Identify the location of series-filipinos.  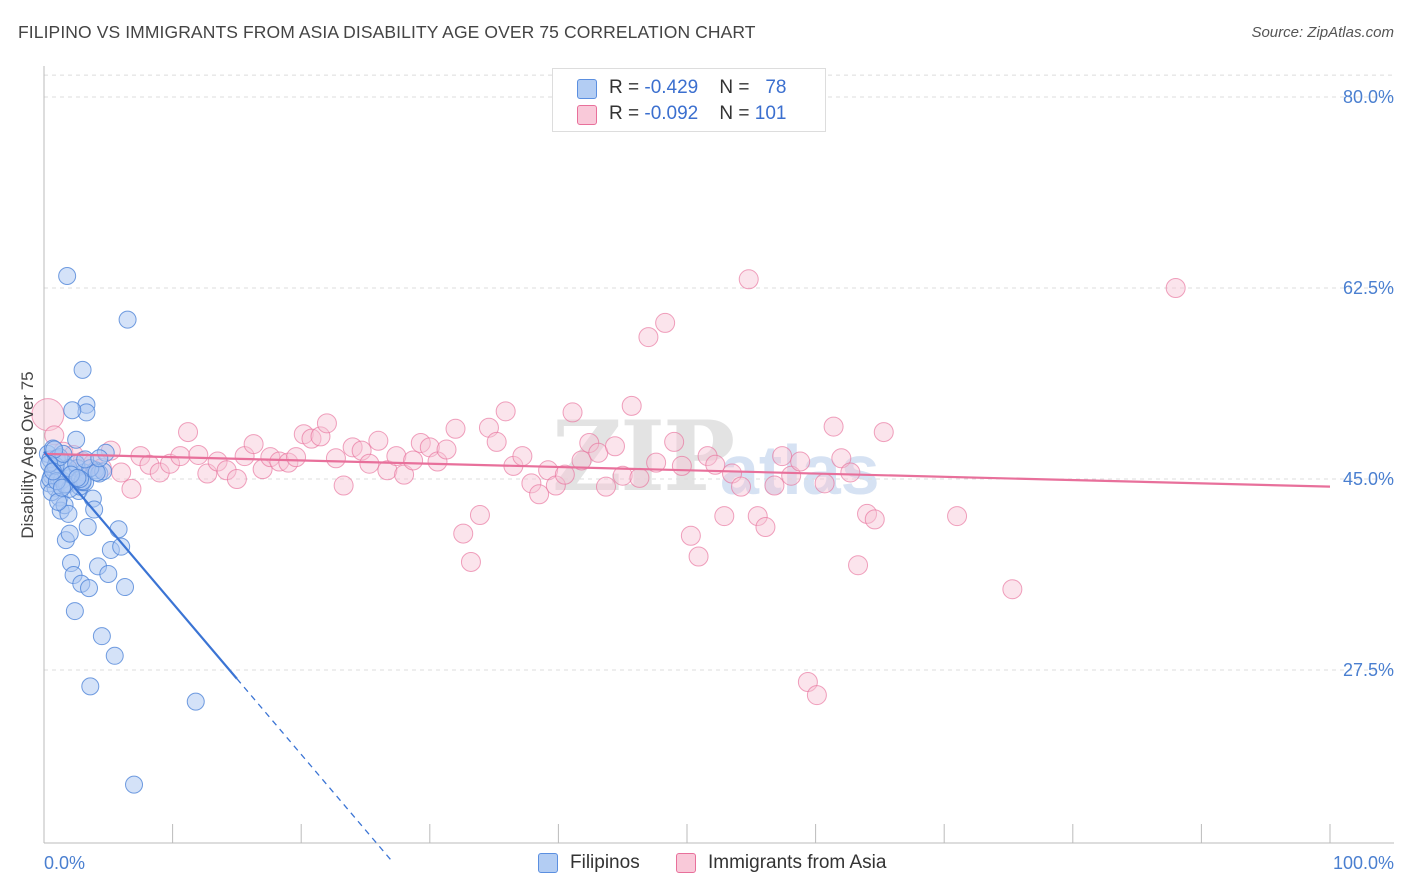
(121, 530).